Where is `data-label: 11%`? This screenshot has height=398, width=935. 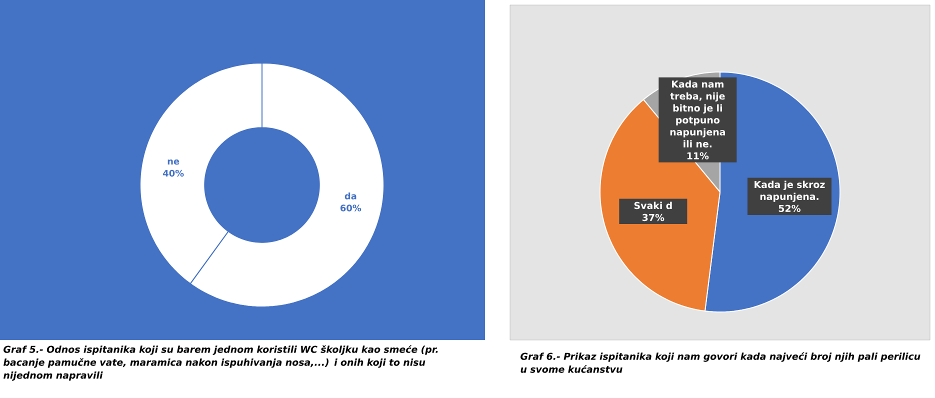 data-label: 11% is located at coordinates (698, 156).